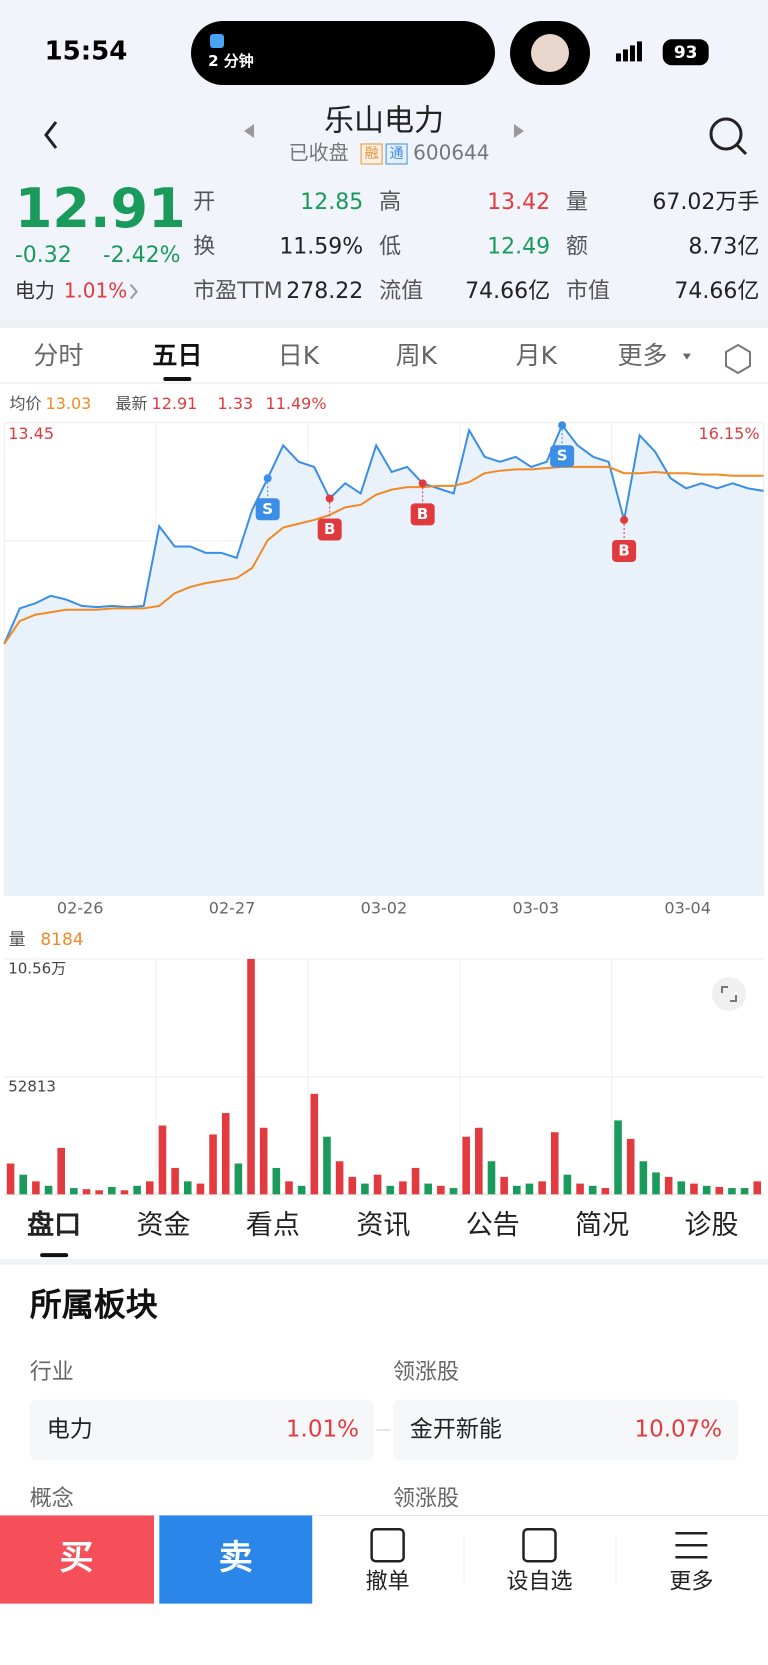 This screenshot has width=768, height=1665. What do you see at coordinates (678, 1429) in the screenshot?
I see `leader-pct: 10.07%` at bounding box center [678, 1429].